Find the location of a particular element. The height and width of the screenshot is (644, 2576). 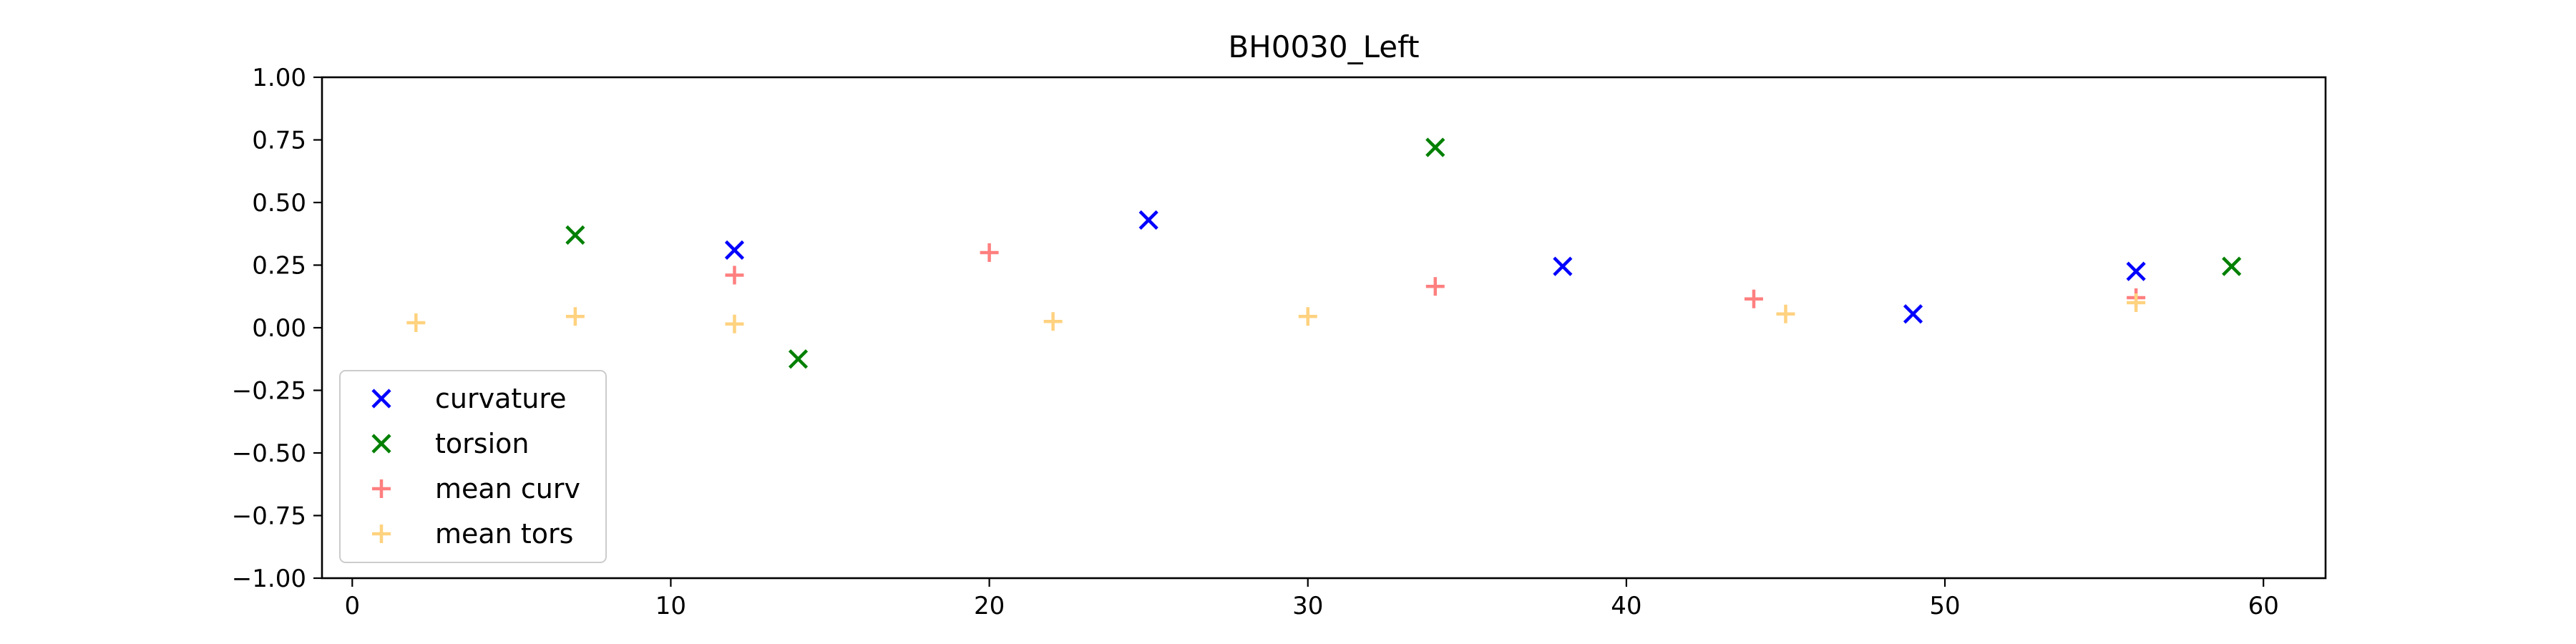

y-tick-label: 1.00 is located at coordinates (279, 78).